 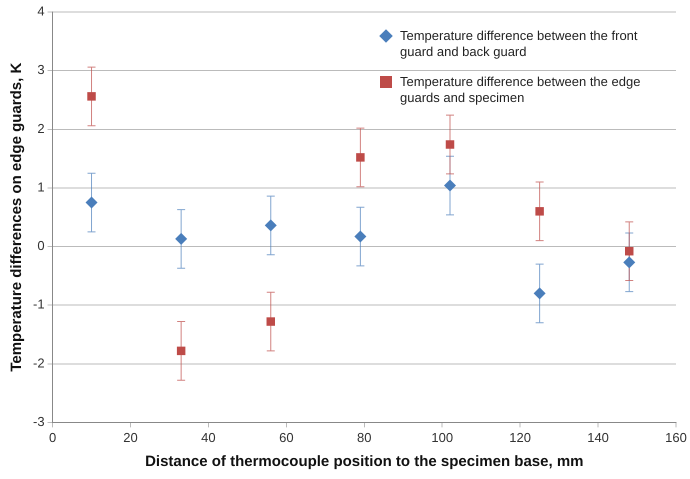 I want to click on legend-label: Temperature difference between the front guard and back guard, so click(x=519, y=44).